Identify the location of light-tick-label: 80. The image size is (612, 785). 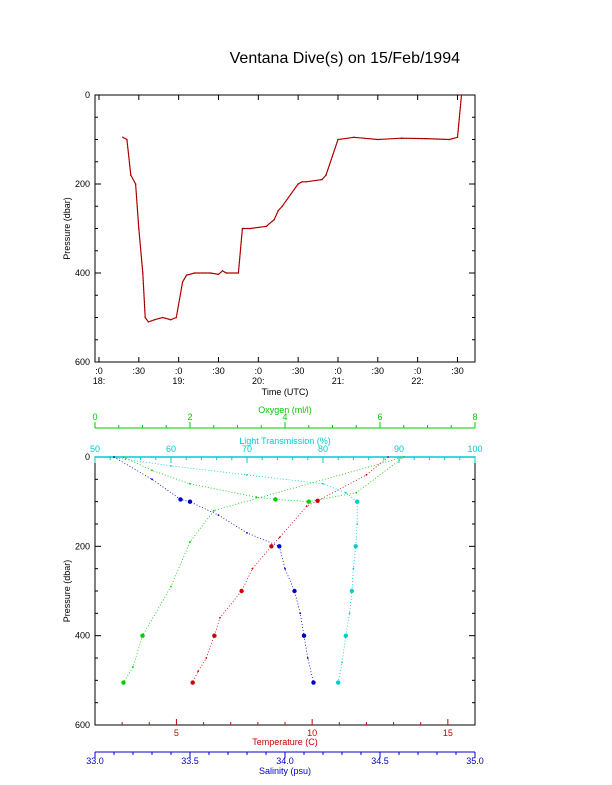
(323, 449).